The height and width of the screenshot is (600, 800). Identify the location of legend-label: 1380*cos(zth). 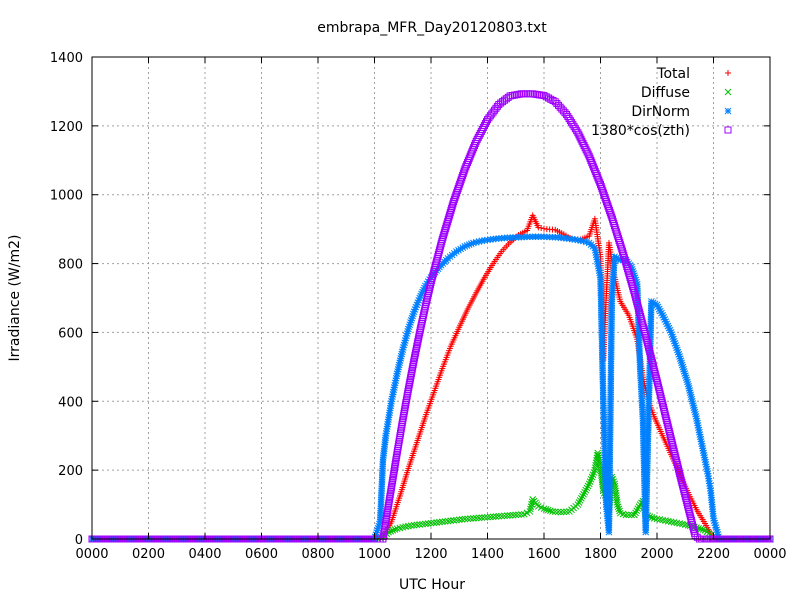
(640, 131).